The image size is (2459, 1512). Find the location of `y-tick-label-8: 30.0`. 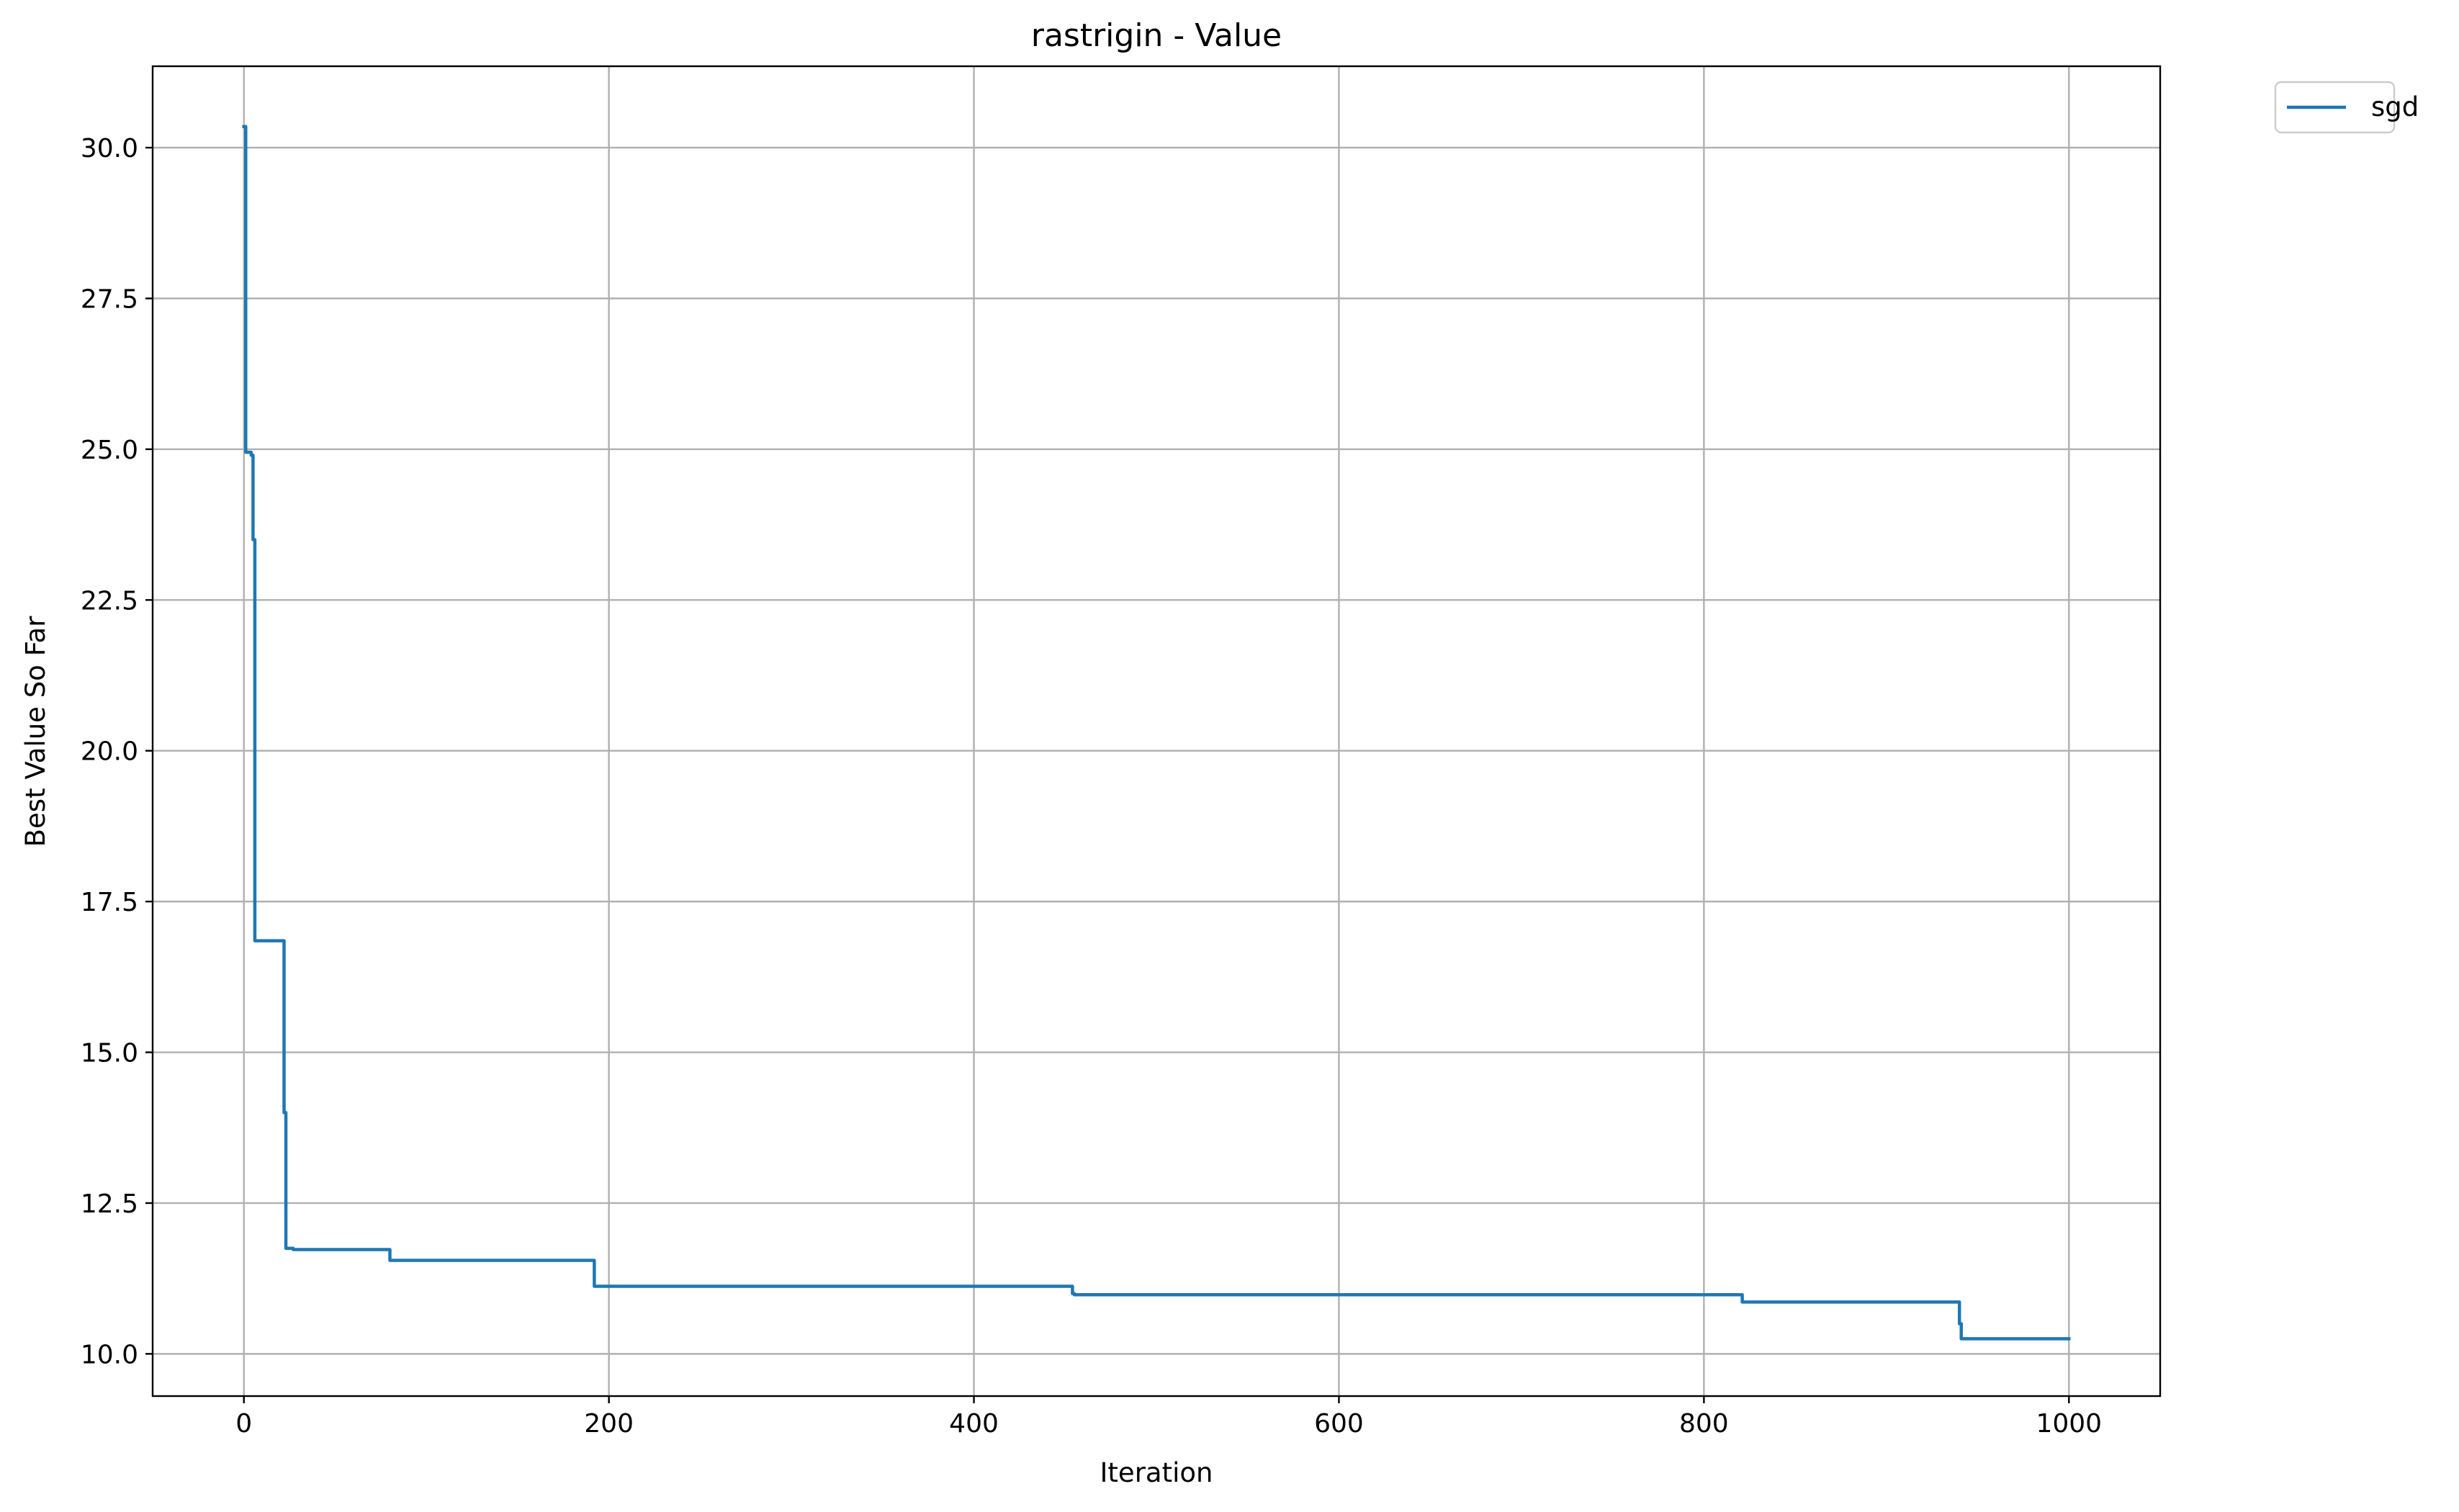

y-tick-label-8: 30.0 is located at coordinates (109, 148).